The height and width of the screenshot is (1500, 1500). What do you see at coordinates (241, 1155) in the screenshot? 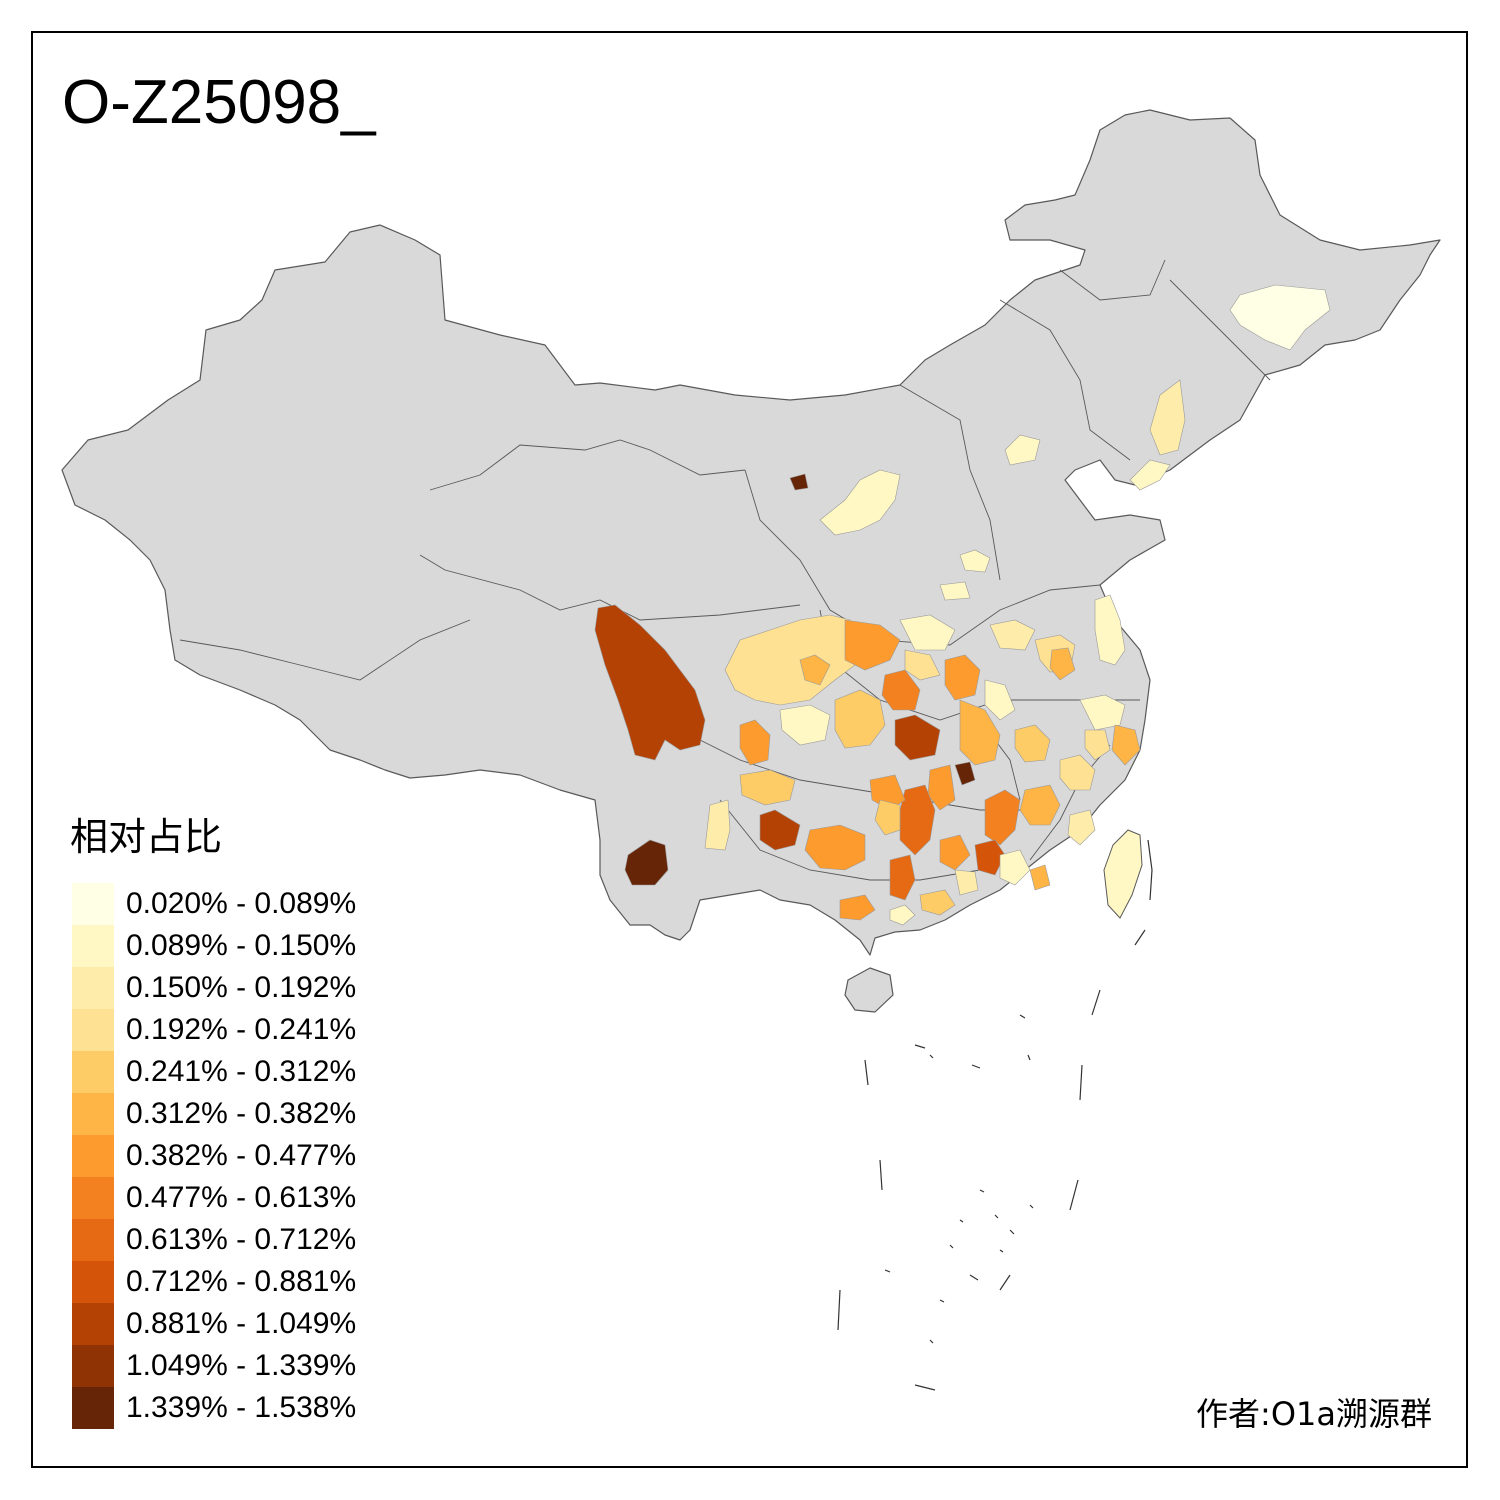
I see `legend-label: 0.382% - 0.477%` at bounding box center [241, 1155].